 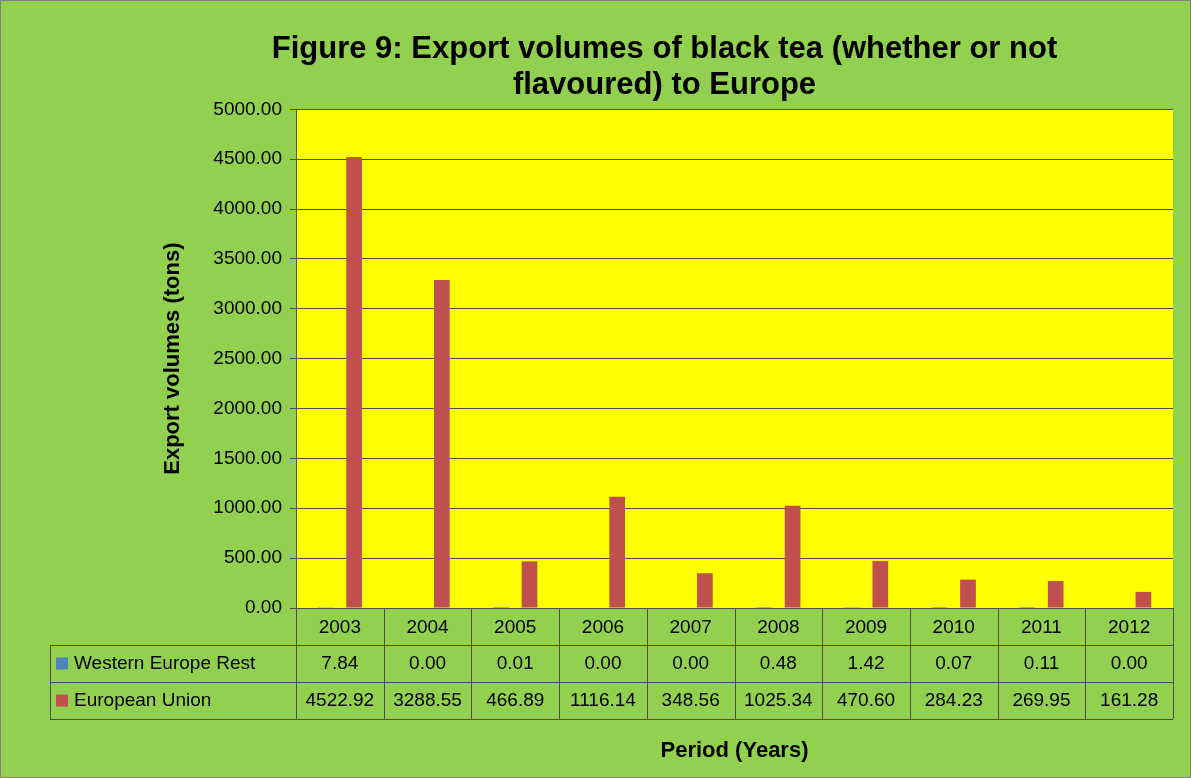 I want to click on x-tick-label: 2010, so click(x=953, y=626).